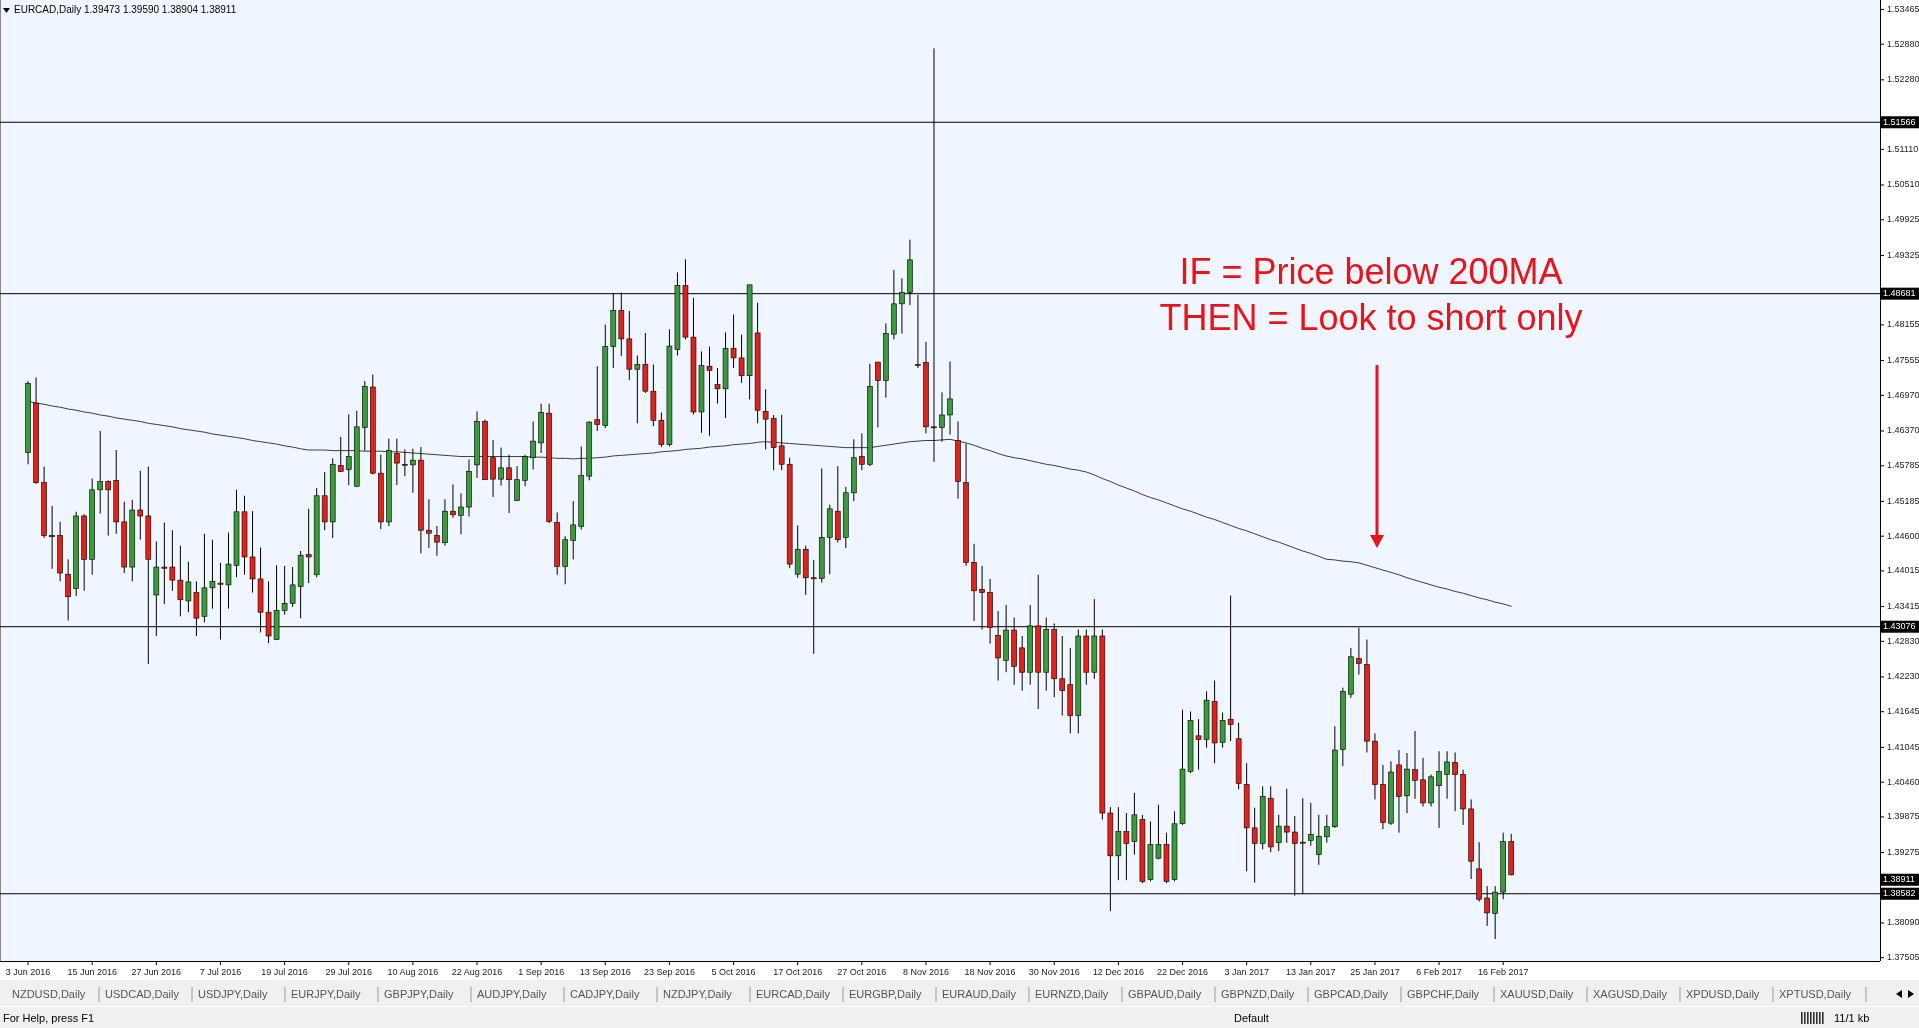 The image size is (1919, 1028). What do you see at coordinates (512, 994) in the screenshot?
I see `text: AUDJPY,Daily` at bounding box center [512, 994].